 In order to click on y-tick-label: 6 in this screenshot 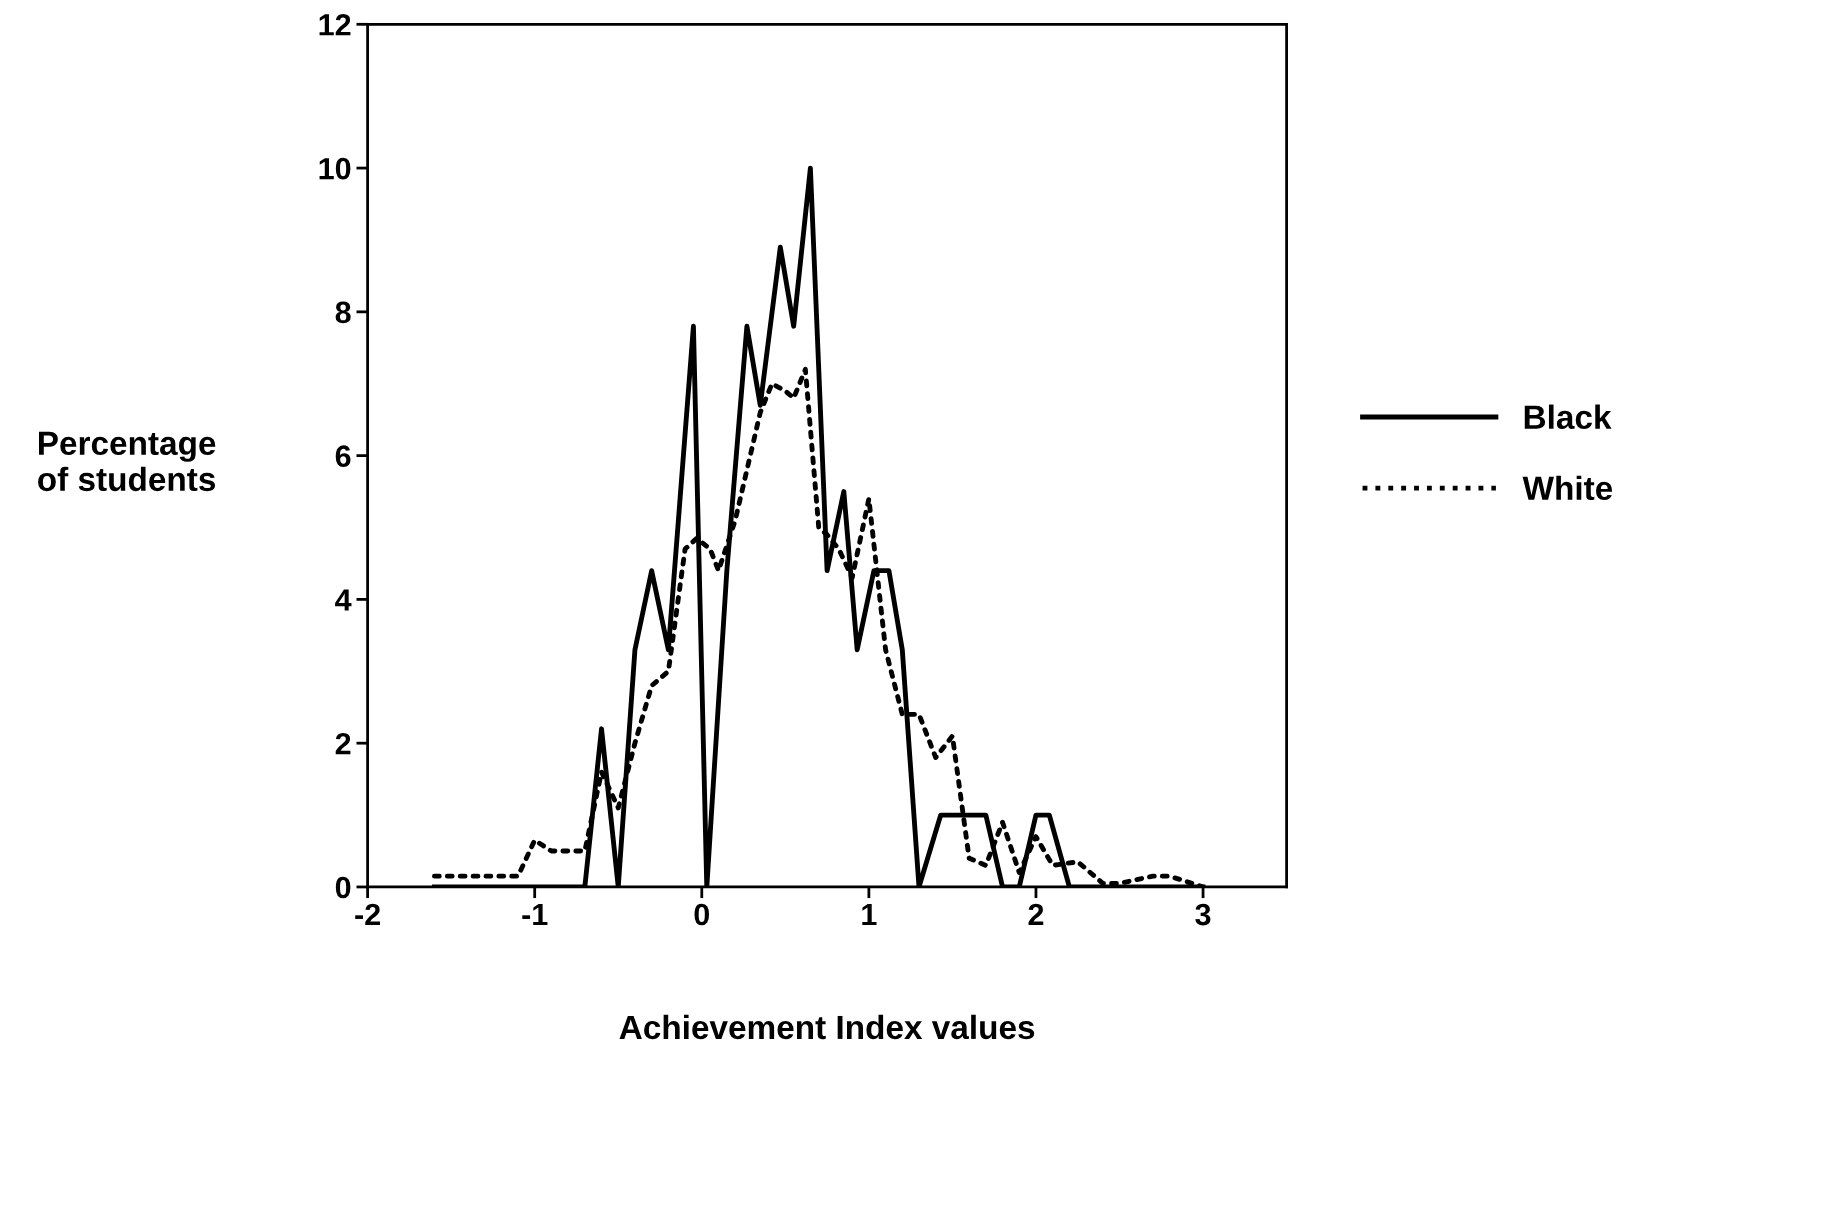, I will do `click(343, 456)`.